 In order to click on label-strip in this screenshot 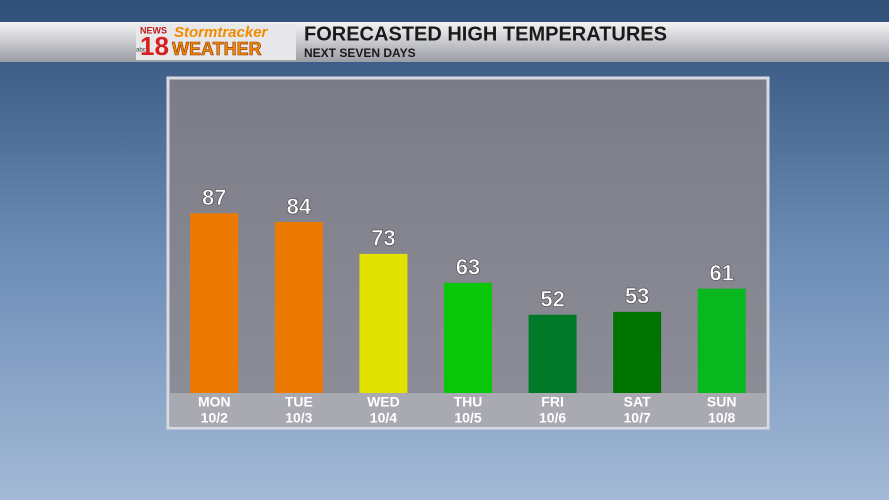, I will do `click(468, 410)`.